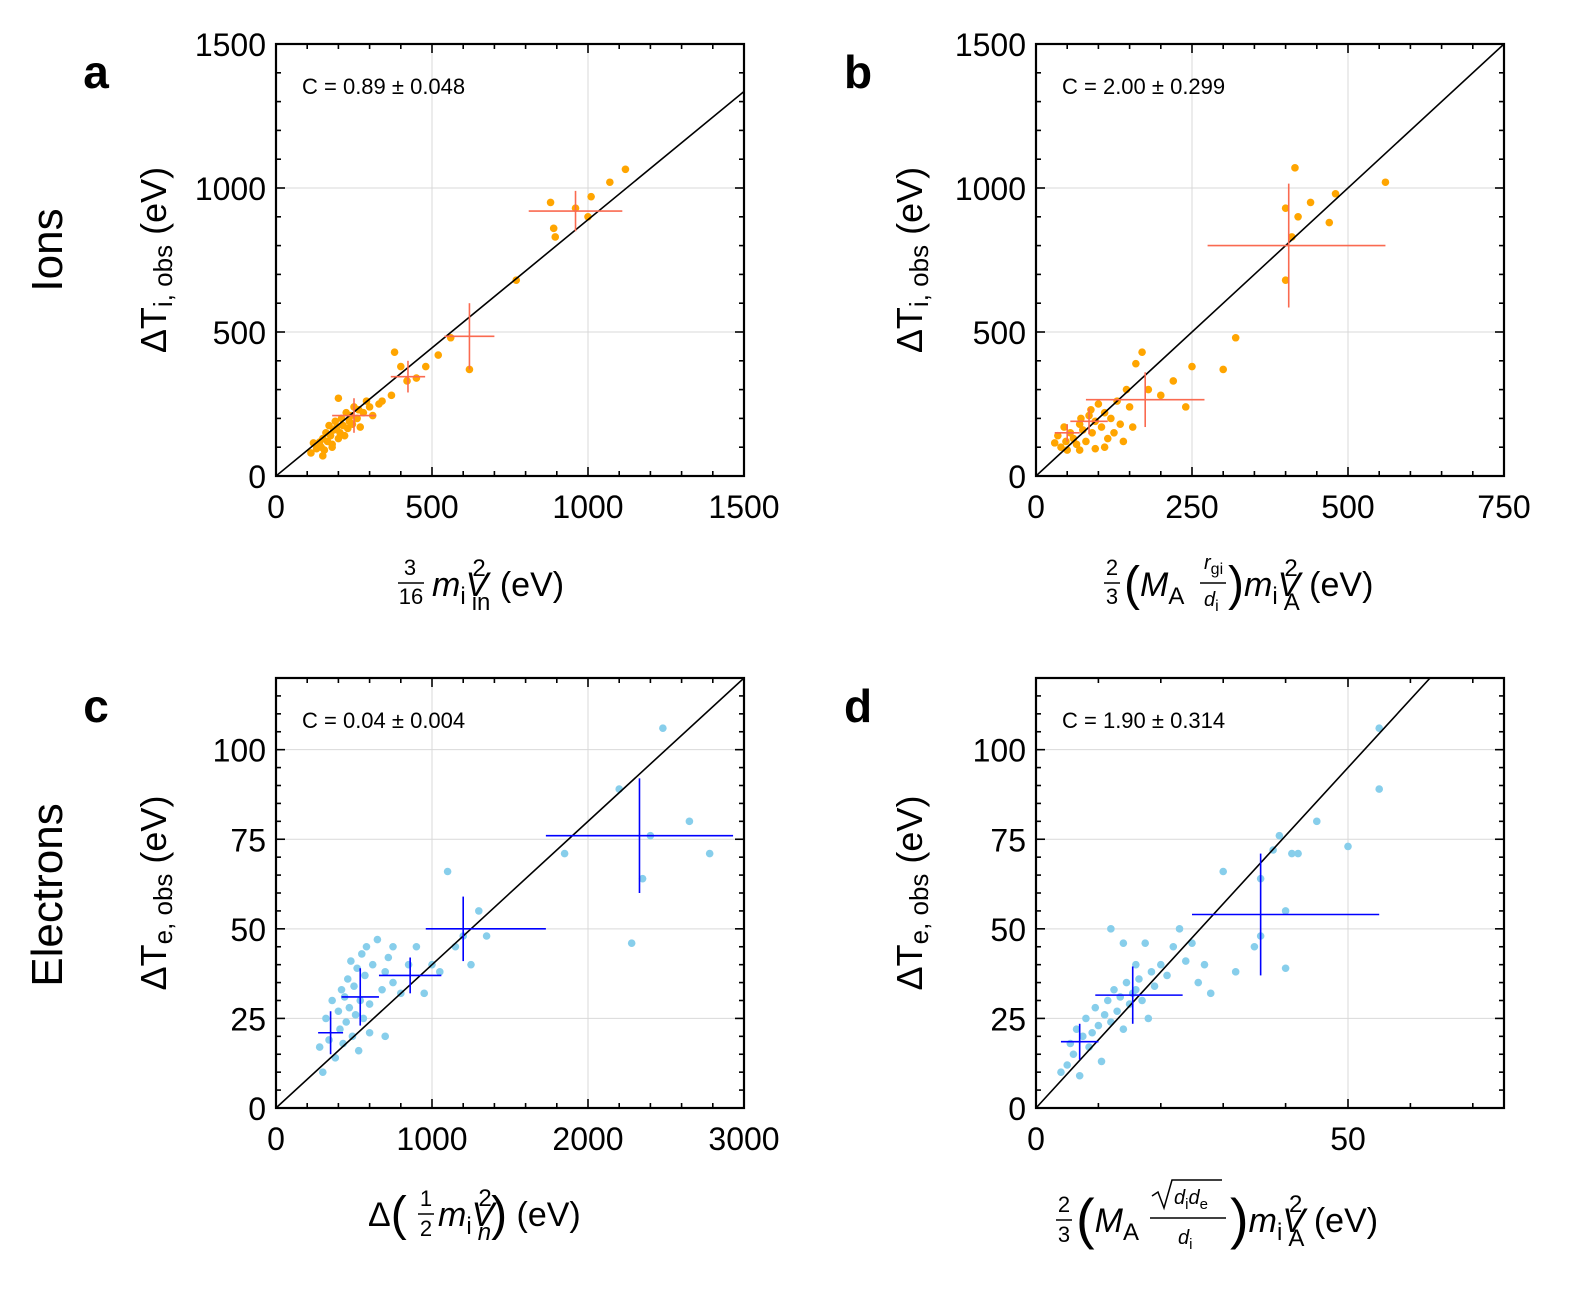  What do you see at coordinates (858, 706) in the screenshot?
I see `panel-letter-d: d` at bounding box center [858, 706].